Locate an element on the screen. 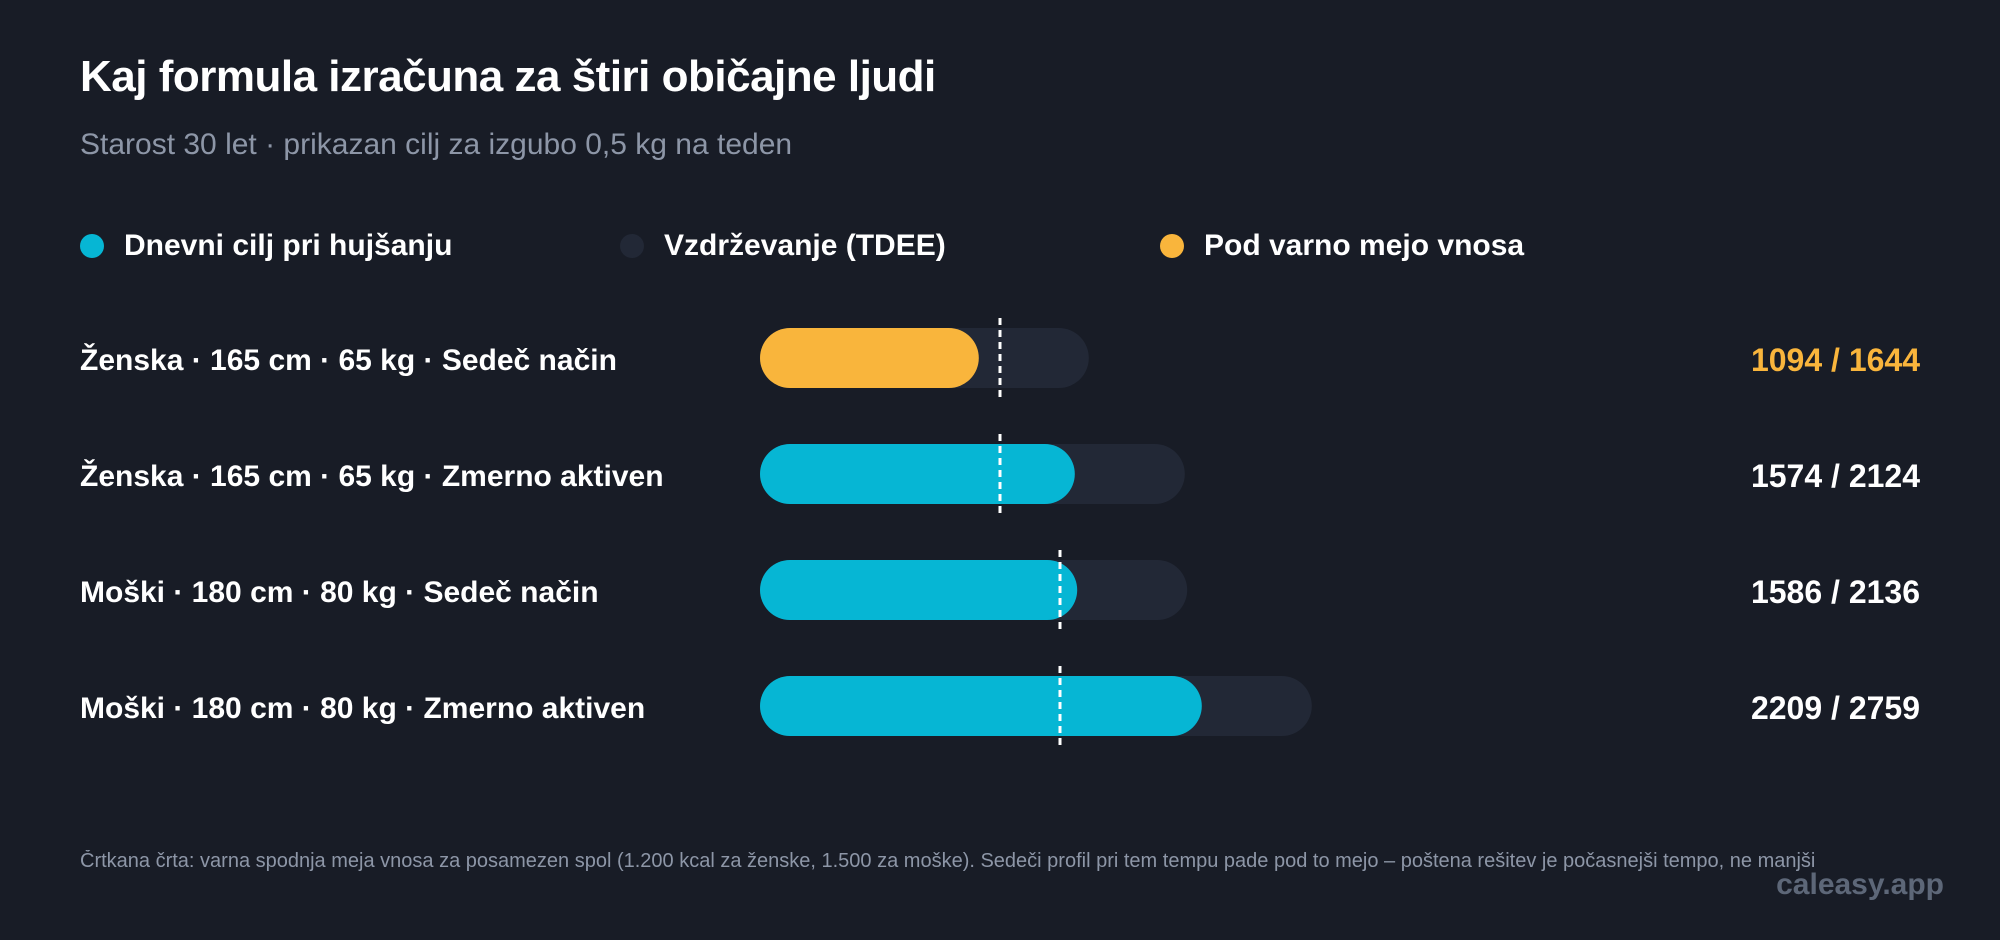 The width and height of the screenshot is (2000, 940). legend-label-maintenance: Vzdrževanje (TDEE) is located at coordinates (805, 245).